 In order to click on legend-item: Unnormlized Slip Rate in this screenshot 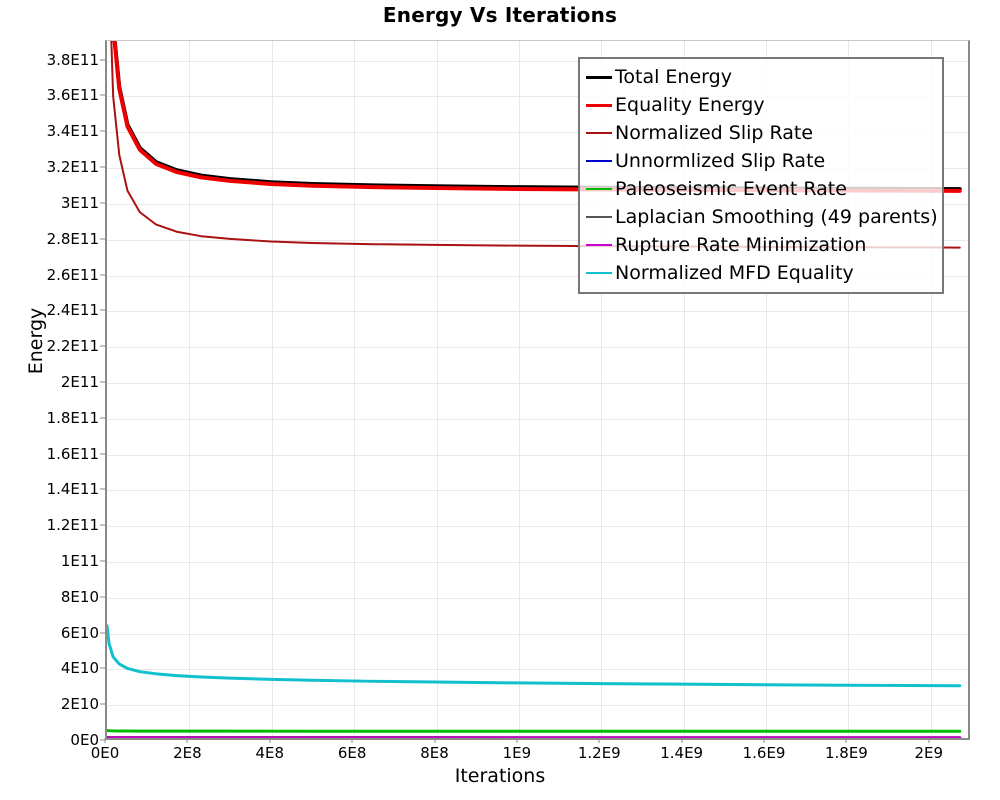, I will do `click(761, 161)`.